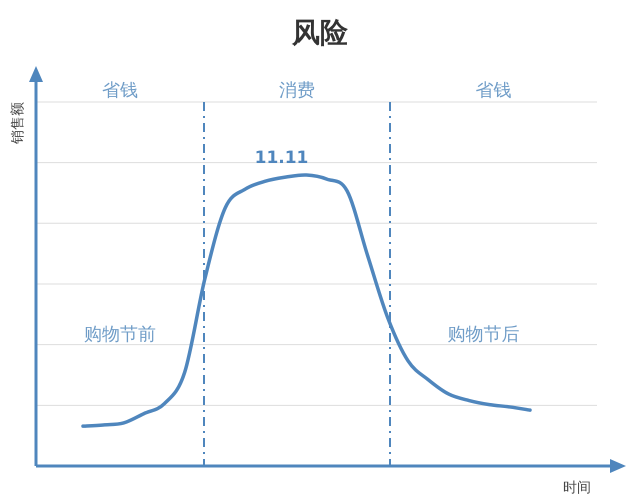  I want to click on annotation: 11.11, so click(281, 158).